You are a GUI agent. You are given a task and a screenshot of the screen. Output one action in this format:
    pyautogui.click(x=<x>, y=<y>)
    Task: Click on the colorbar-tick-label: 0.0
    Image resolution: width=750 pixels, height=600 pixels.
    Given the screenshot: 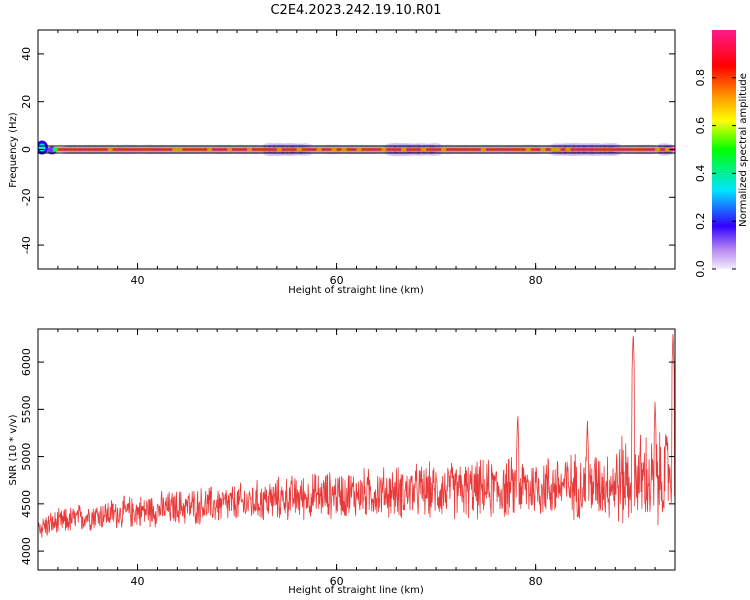 What is the action you would take?
    pyautogui.click(x=700, y=269)
    